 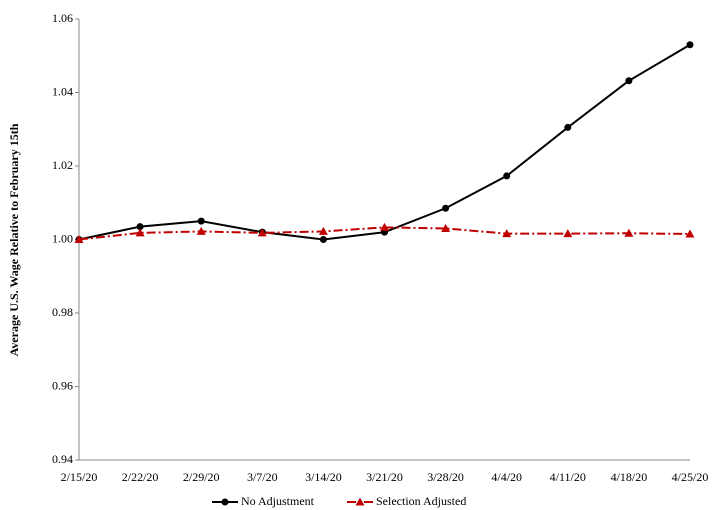 I want to click on x-tick-label: 3/28/20, so click(x=445, y=477).